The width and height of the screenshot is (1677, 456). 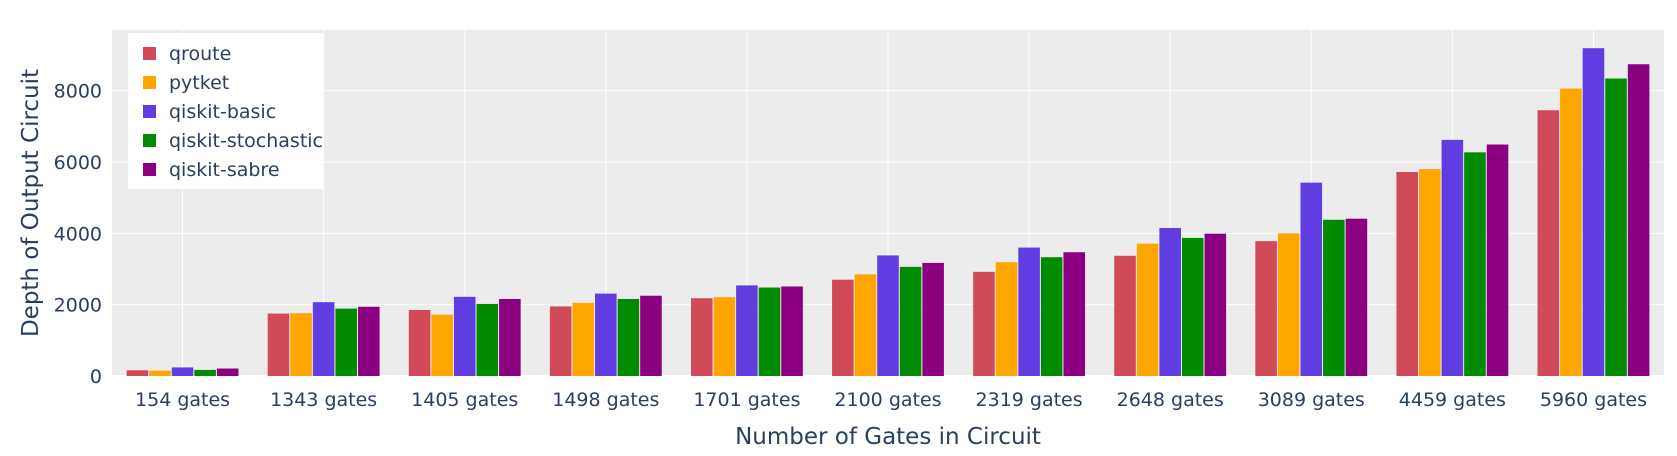 I want to click on legend-background, so click(x=226, y=111).